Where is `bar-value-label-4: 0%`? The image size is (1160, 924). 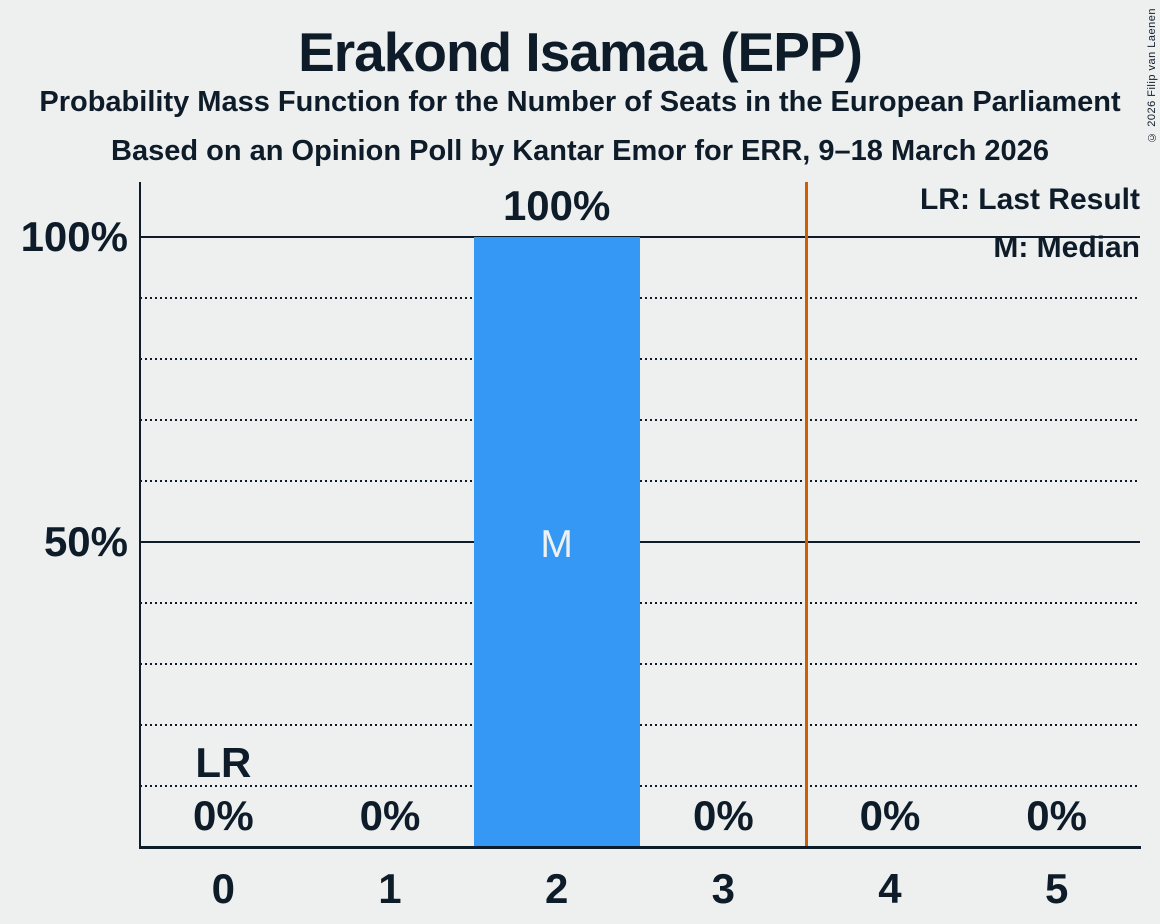
bar-value-label-4: 0% is located at coordinates (890, 815).